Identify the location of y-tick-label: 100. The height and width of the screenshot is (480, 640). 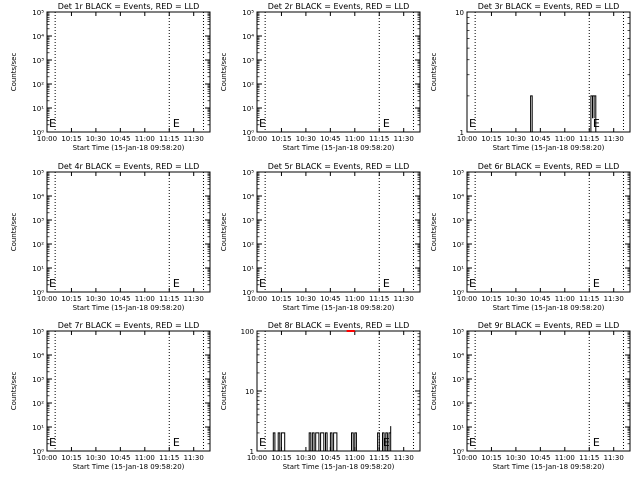
(247, 332).